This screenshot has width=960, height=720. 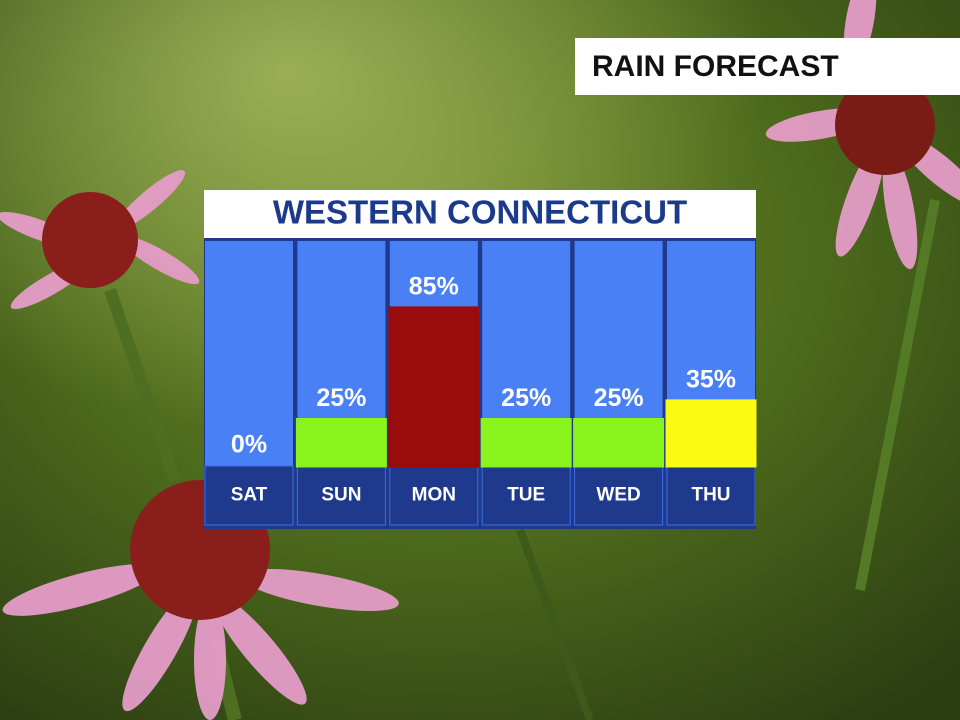 What do you see at coordinates (434, 287) in the screenshot?
I see `value-label: 85%` at bounding box center [434, 287].